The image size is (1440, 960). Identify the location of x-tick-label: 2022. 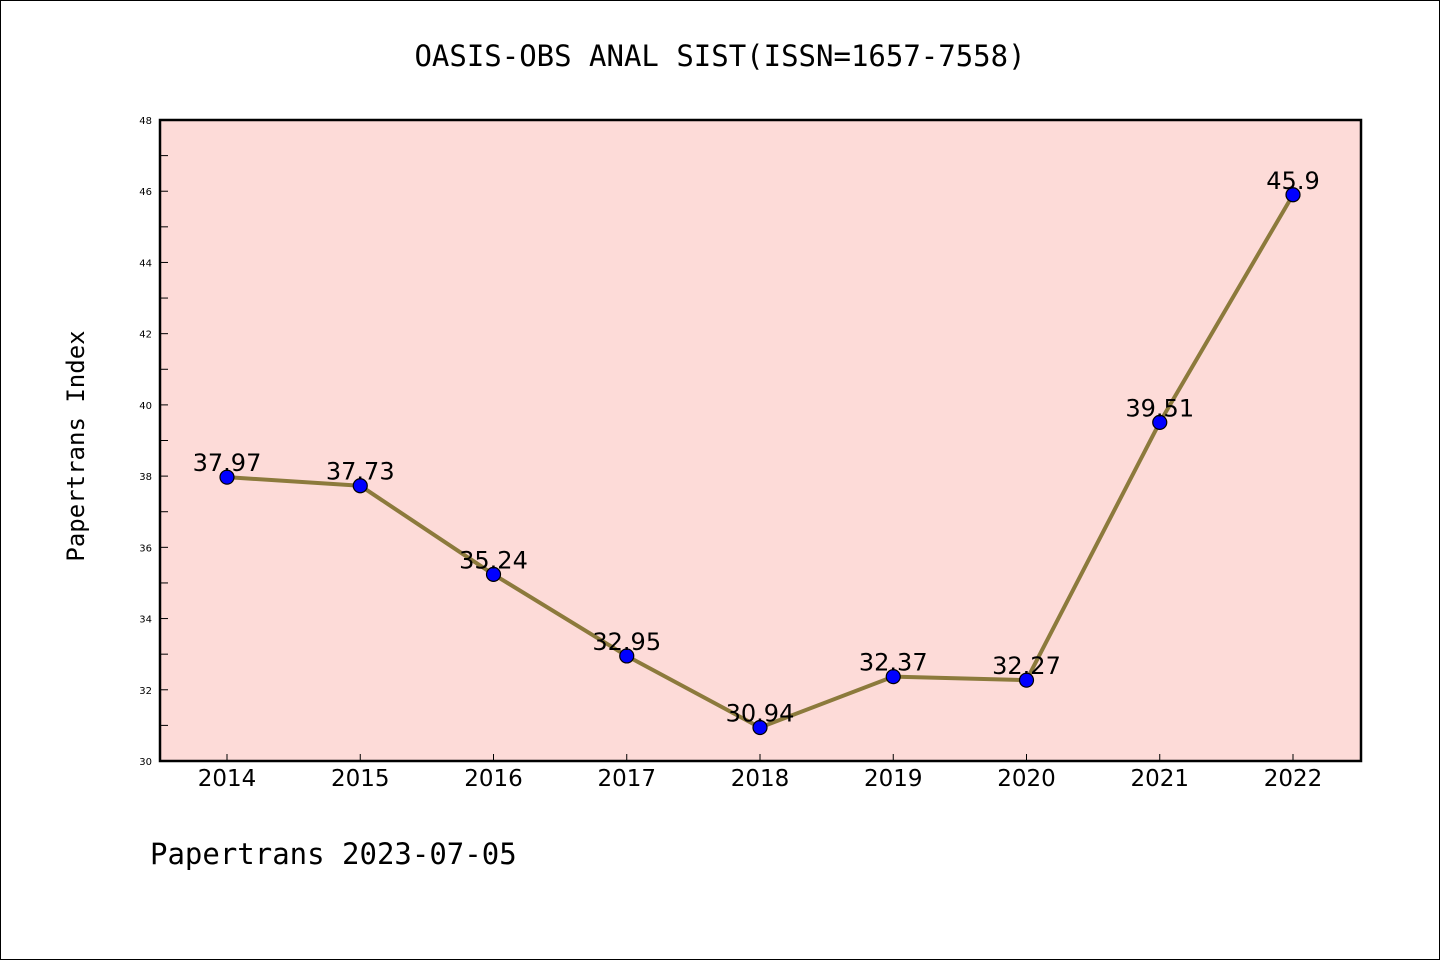
(1293, 779).